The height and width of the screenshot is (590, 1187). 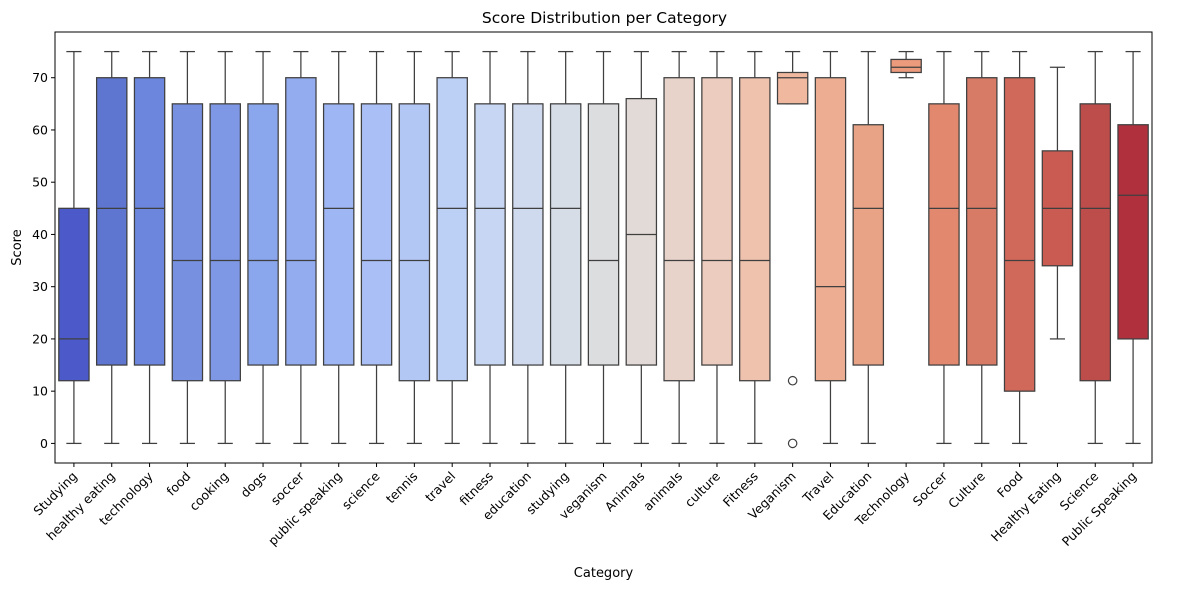 I want to click on x-tick-label: travel, so click(x=440, y=487).